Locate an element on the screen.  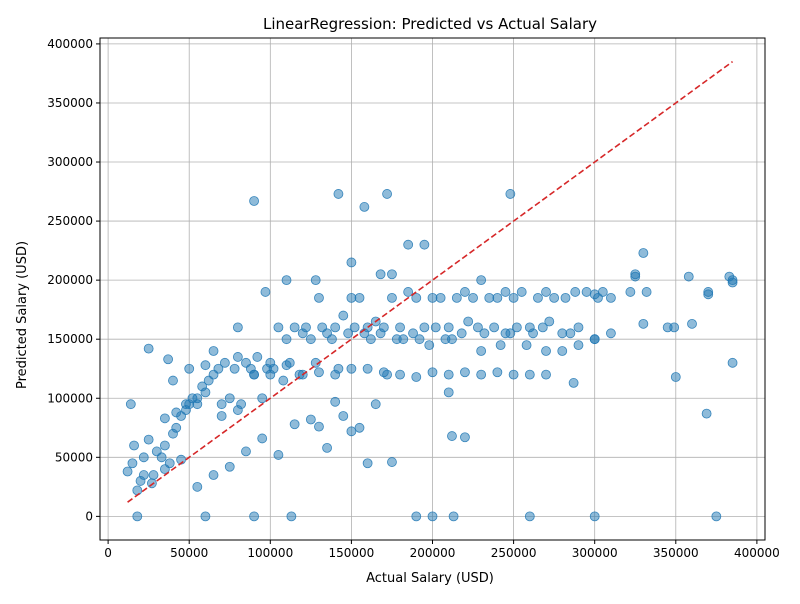
y-tick-label: 100000 is located at coordinates (70, 398).